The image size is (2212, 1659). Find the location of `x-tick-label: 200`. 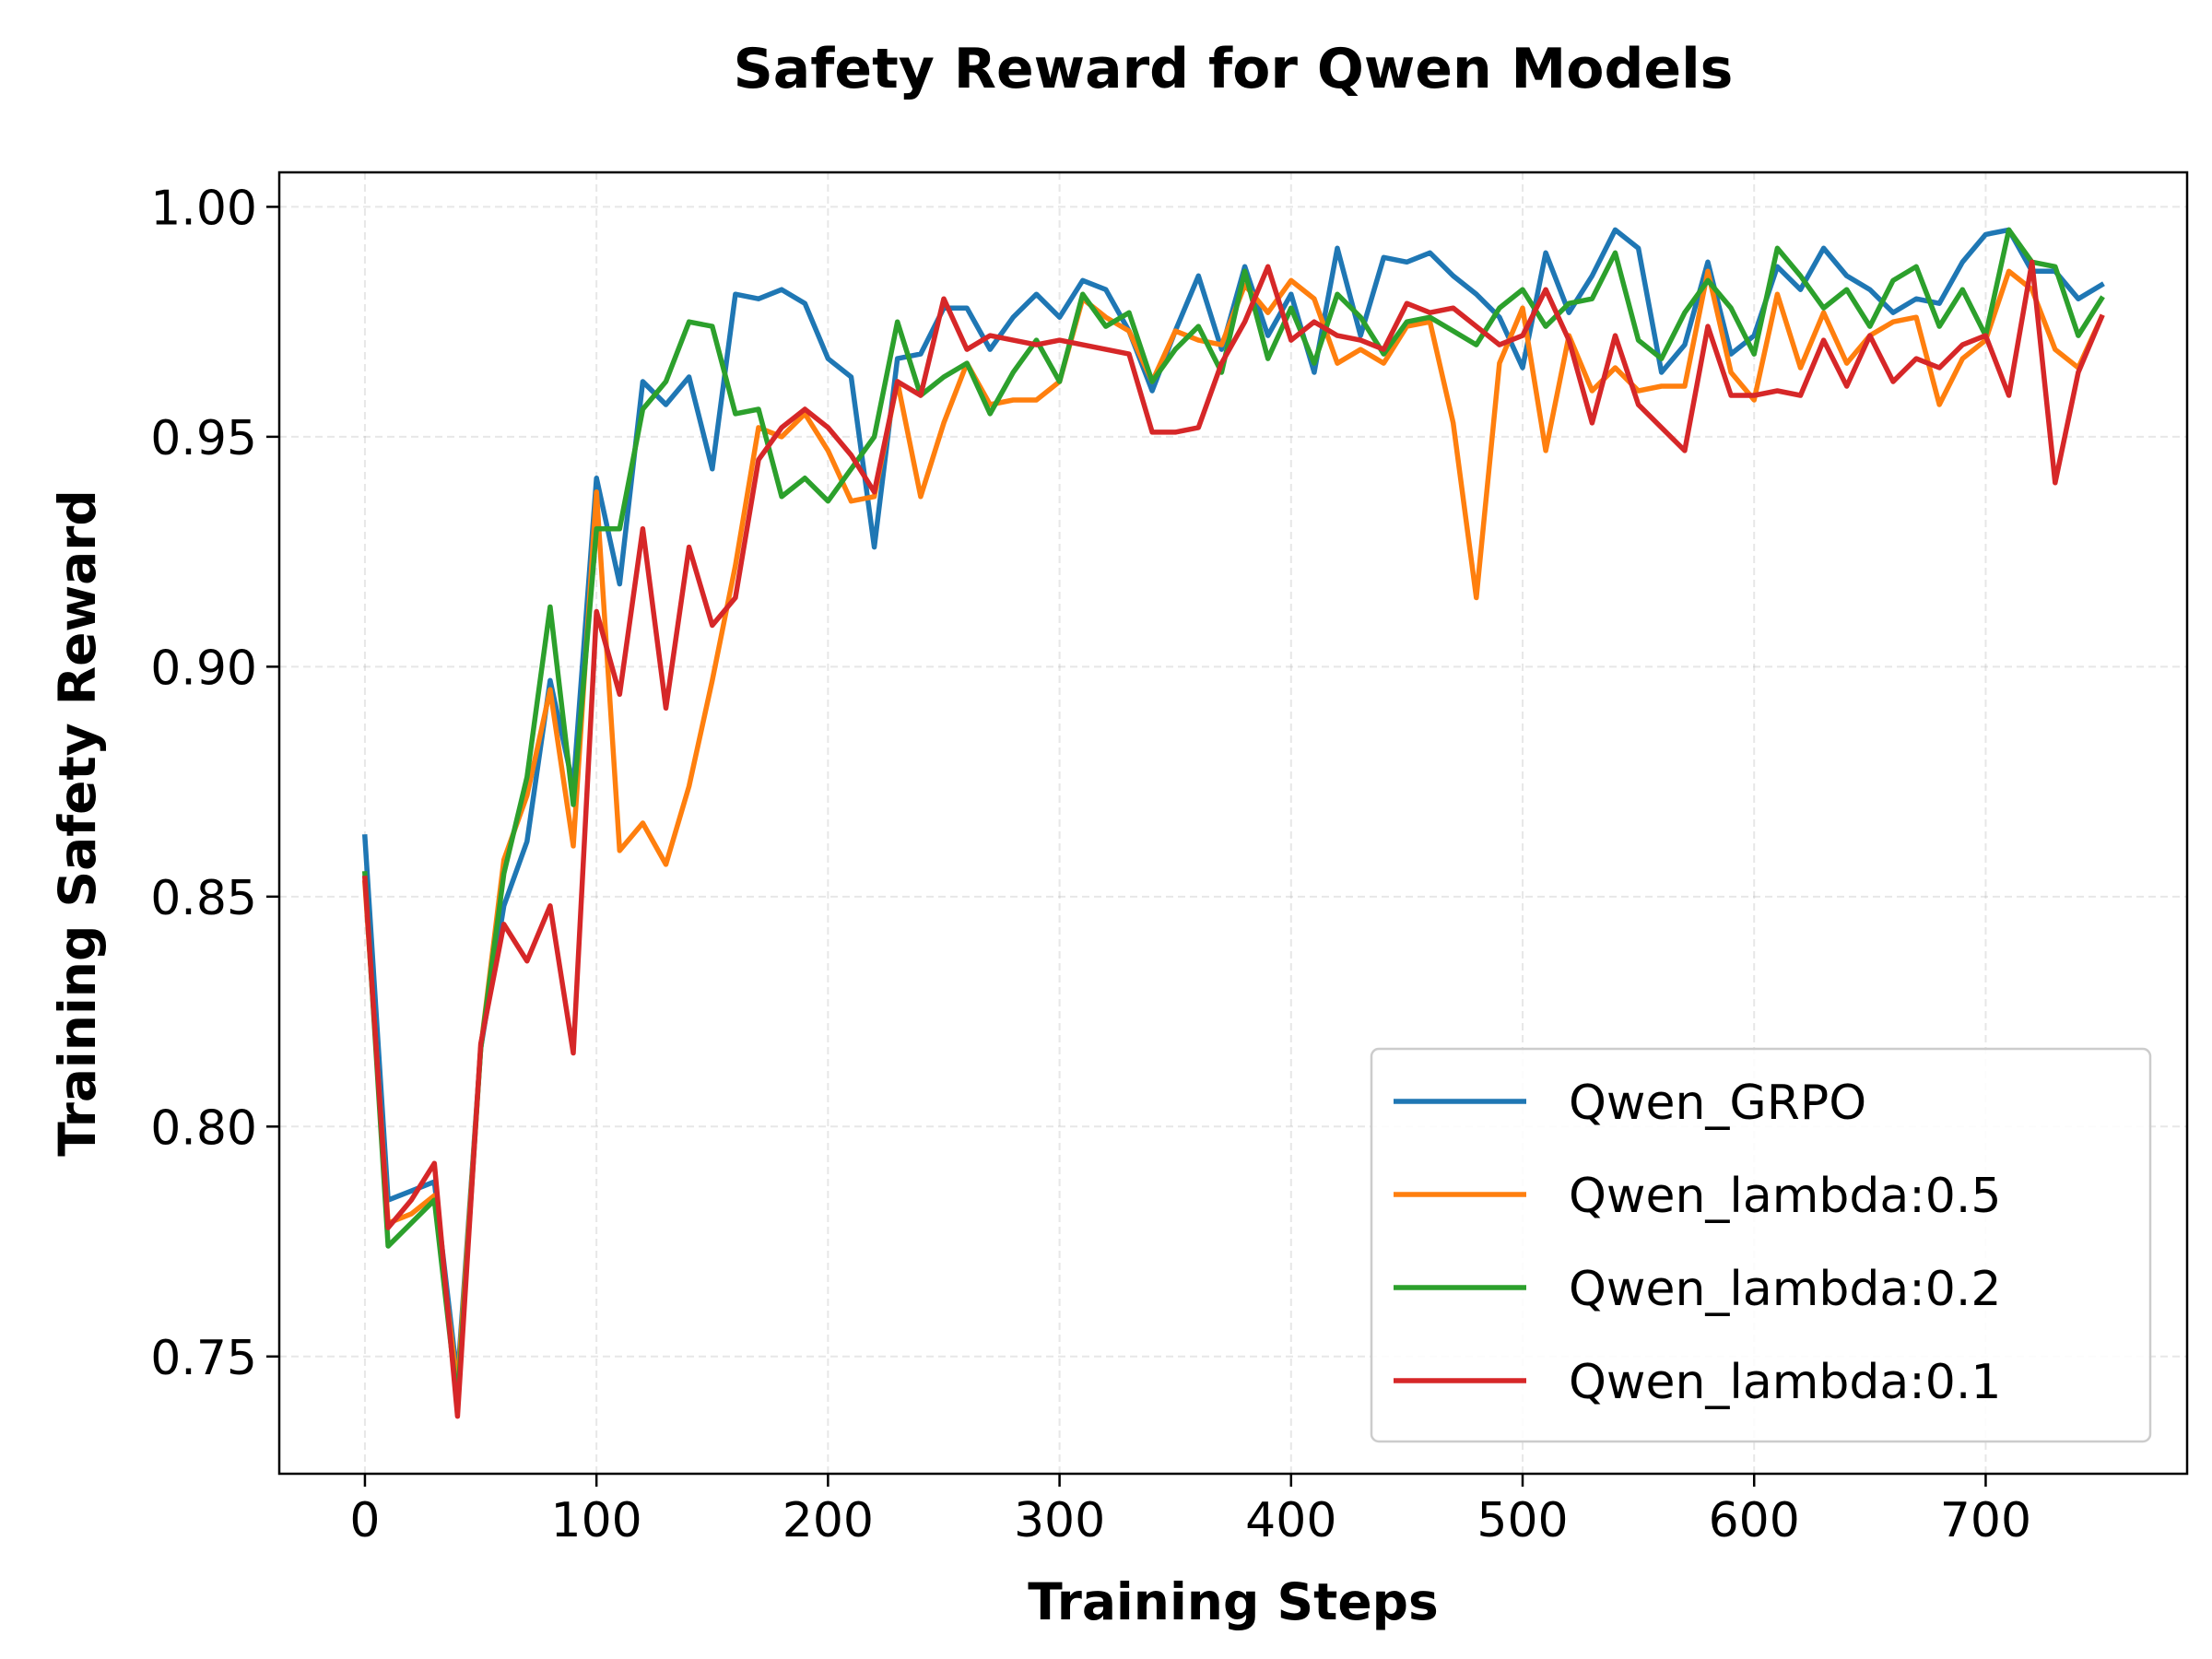

x-tick-label: 200 is located at coordinates (828, 1520).